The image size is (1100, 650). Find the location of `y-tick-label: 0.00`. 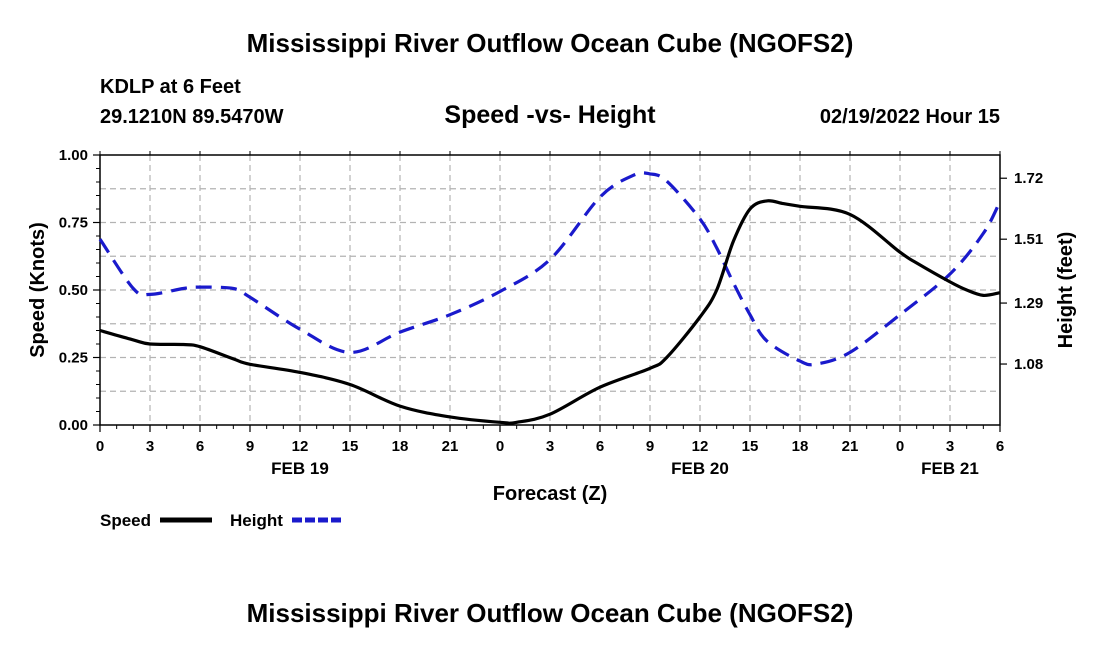

y-tick-label: 0.00 is located at coordinates (73, 425).